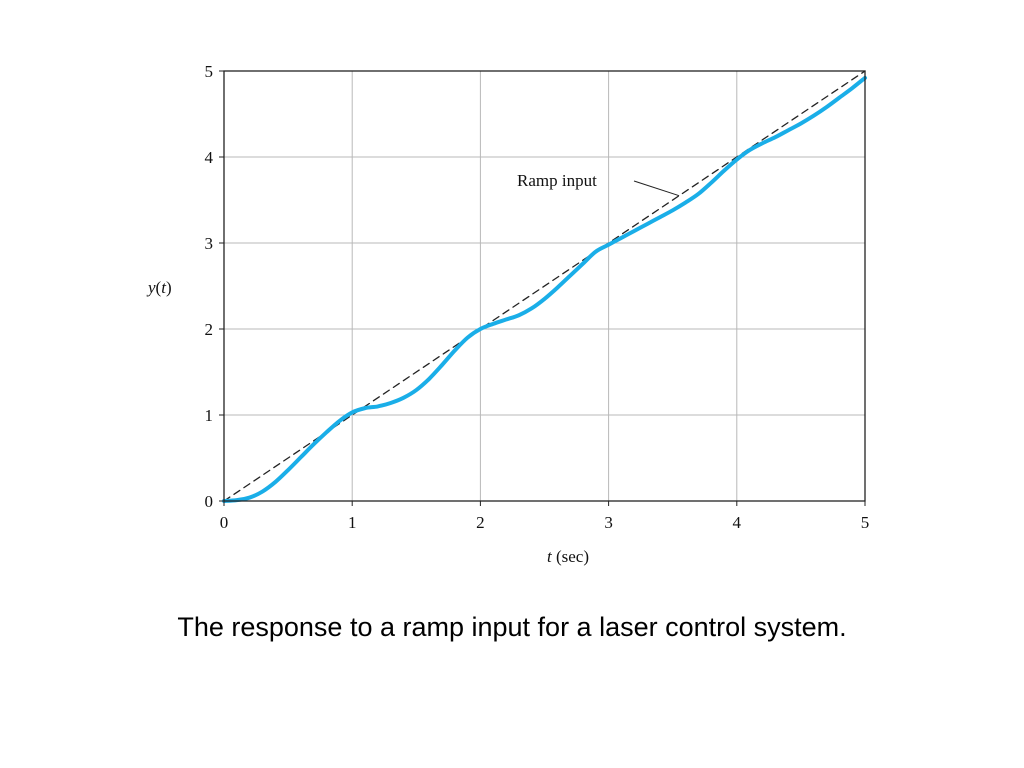 Image resolution: width=1024 pixels, height=768 pixels. What do you see at coordinates (209, 71) in the screenshot?
I see `y-tick-label-5: 5` at bounding box center [209, 71].